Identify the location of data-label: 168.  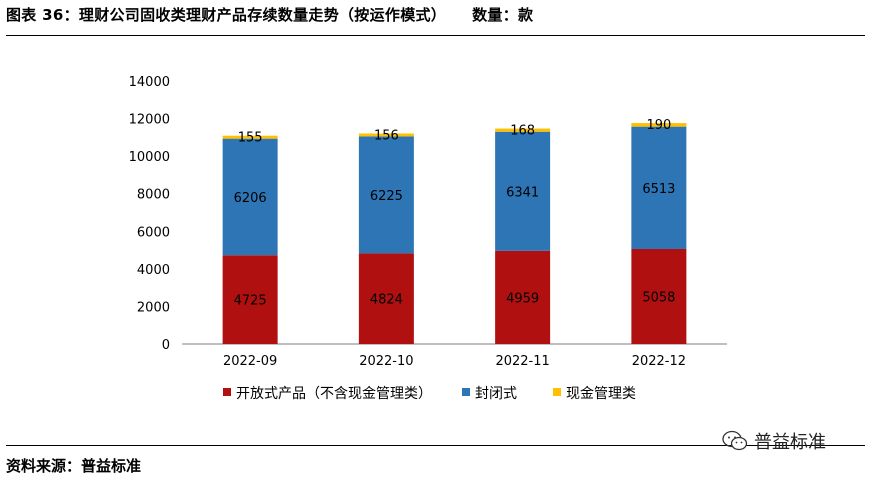
(522, 131).